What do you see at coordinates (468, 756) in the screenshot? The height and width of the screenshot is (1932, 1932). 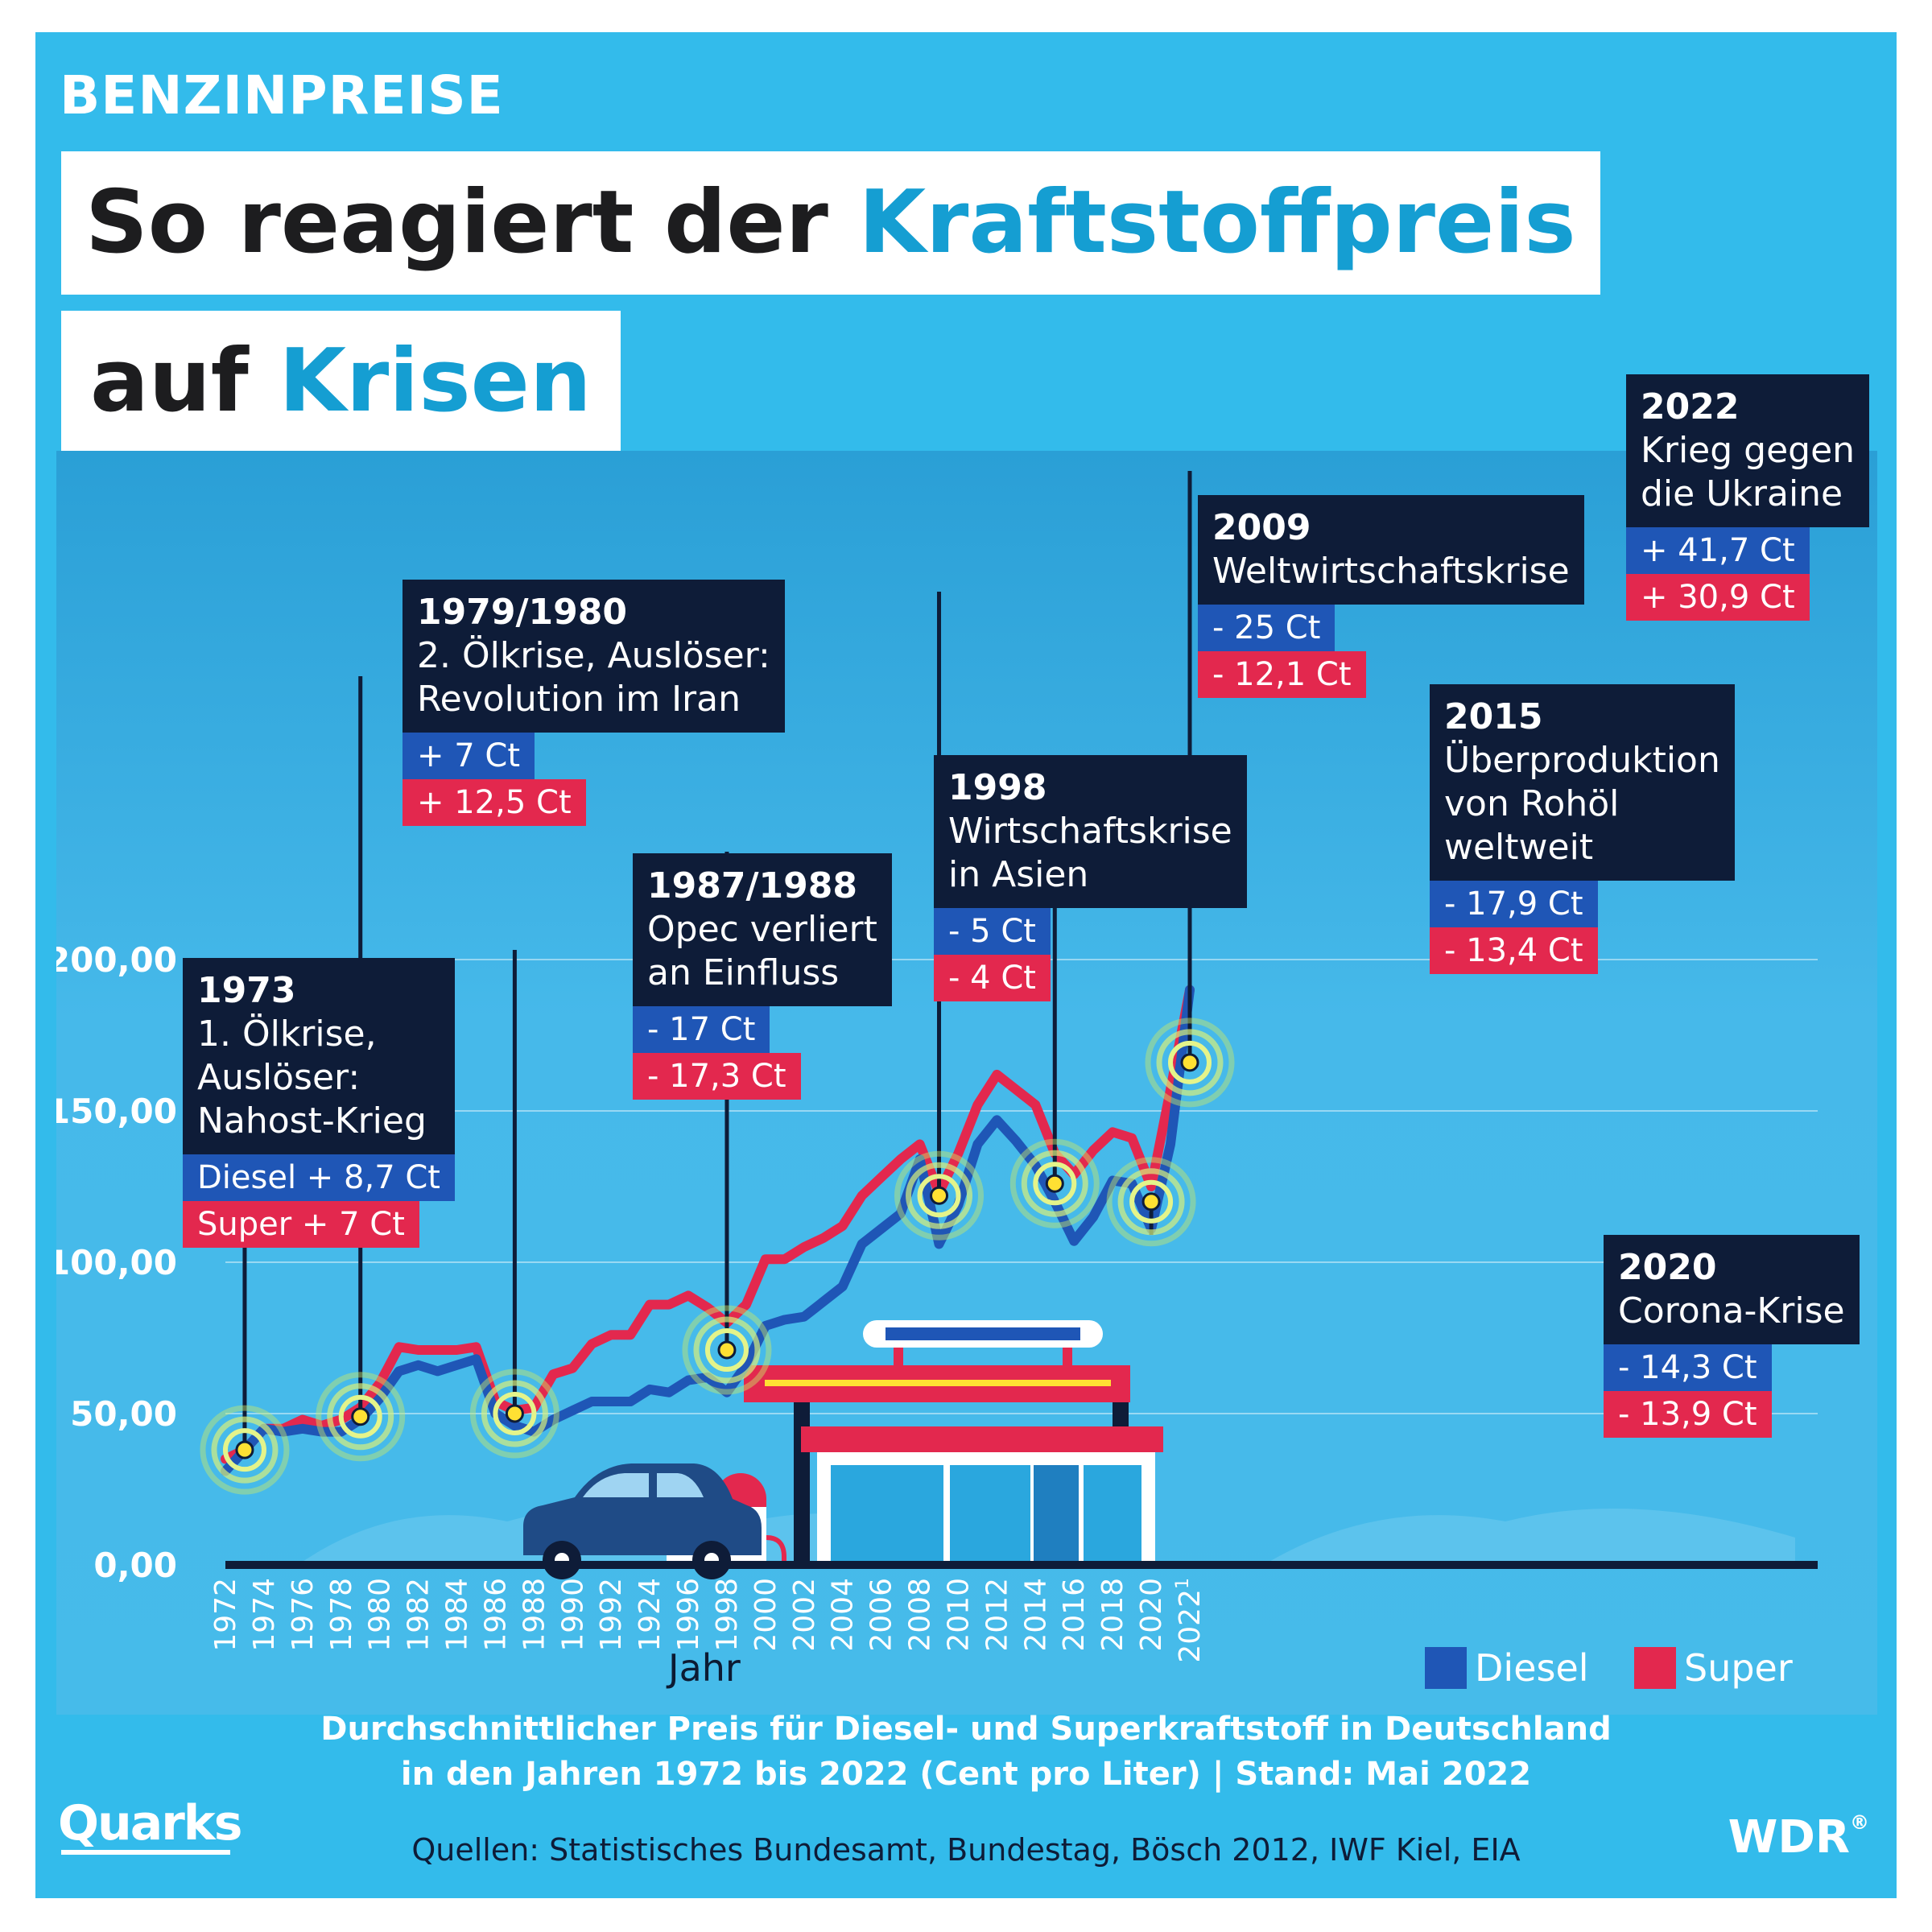 I see `annotation-diesel-change: + 7 Ct` at bounding box center [468, 756].